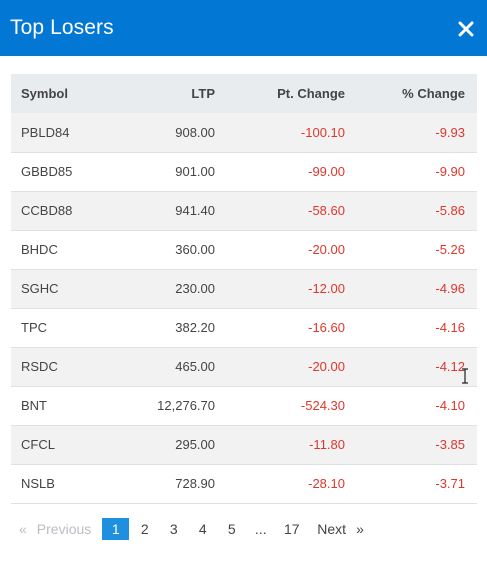  I want to click on cell-ltp: 465.00, so click(195, 366).